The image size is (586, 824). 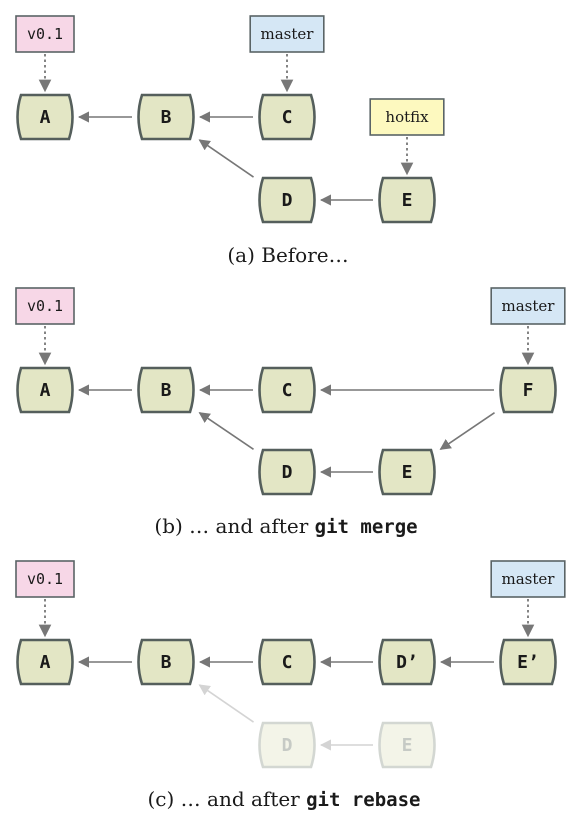 What do you see at coordinates (363, 800) in the screenshot?
I see `caption-command: git rebase` at bounding box center [363, 800].